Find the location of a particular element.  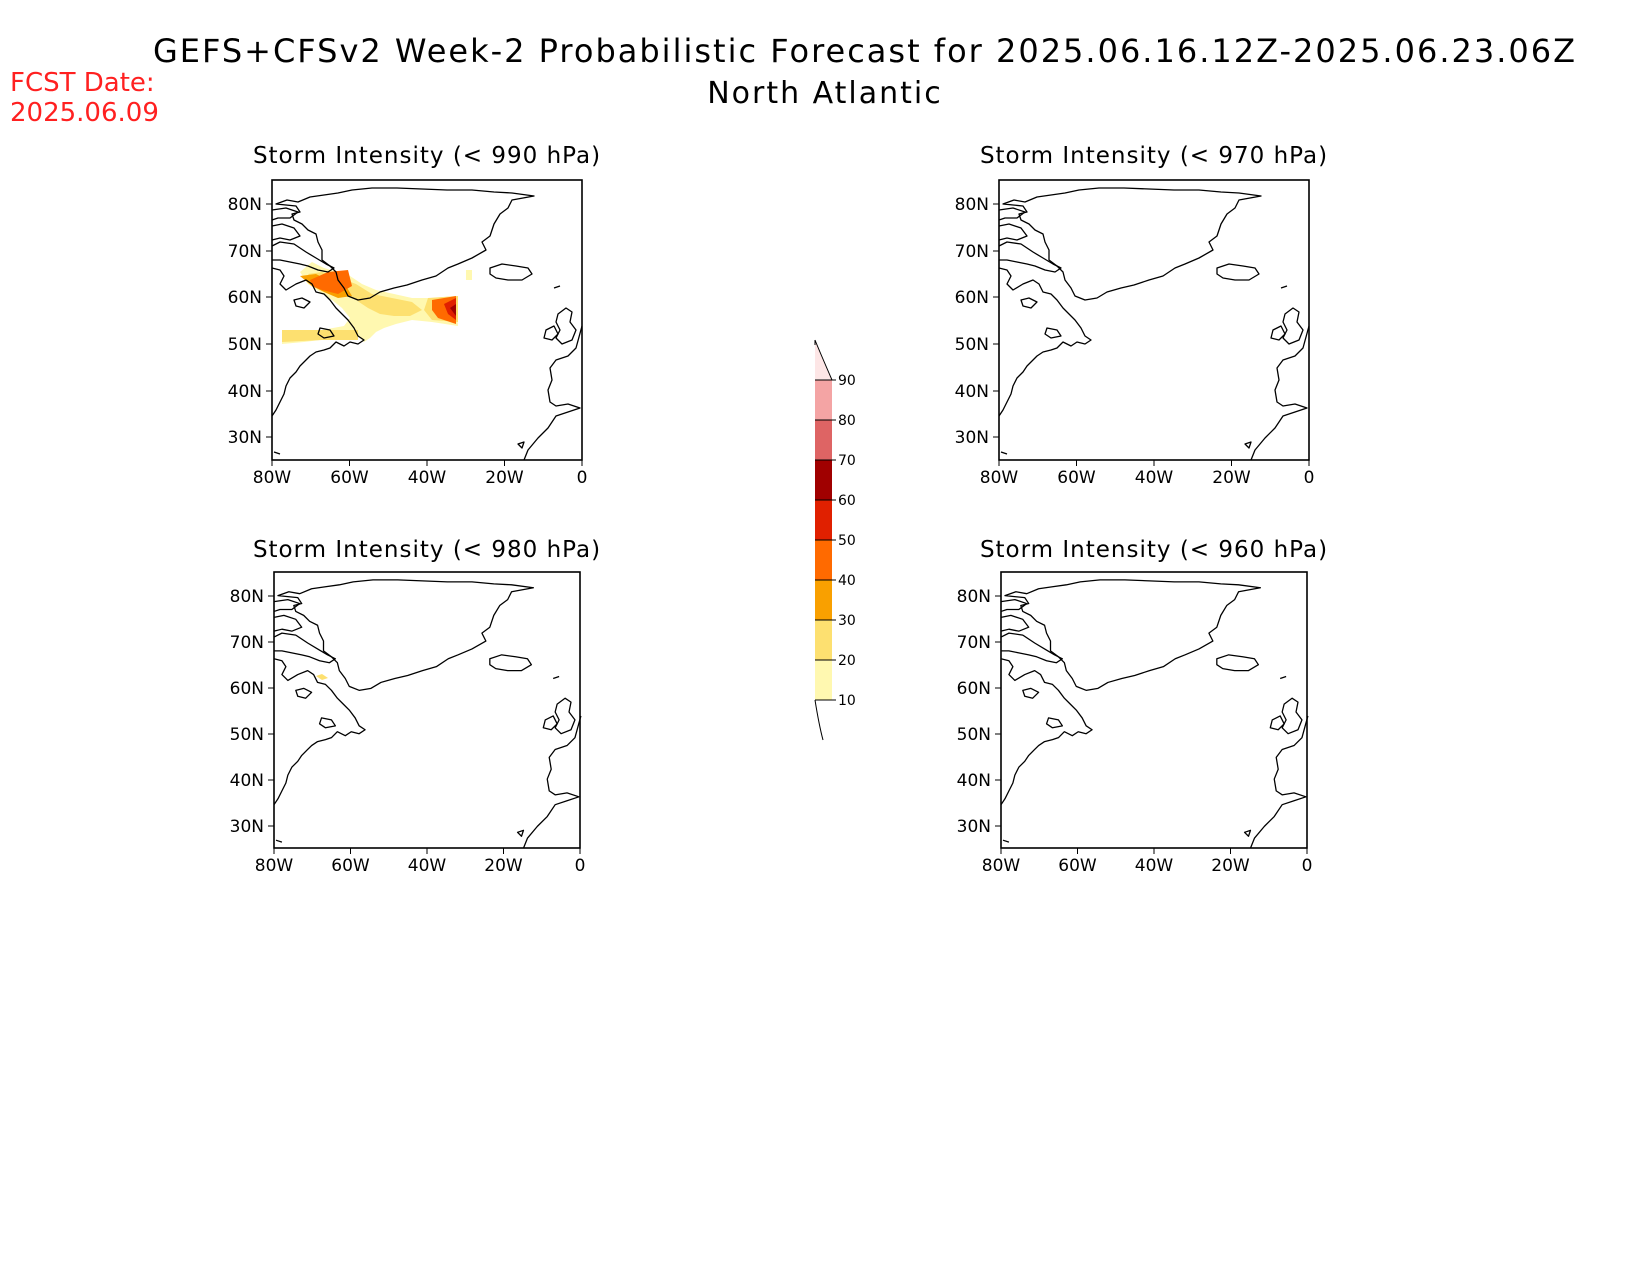

forecast-date: FCST Date: 2025.06.09 is located at coordinates (84, 98).